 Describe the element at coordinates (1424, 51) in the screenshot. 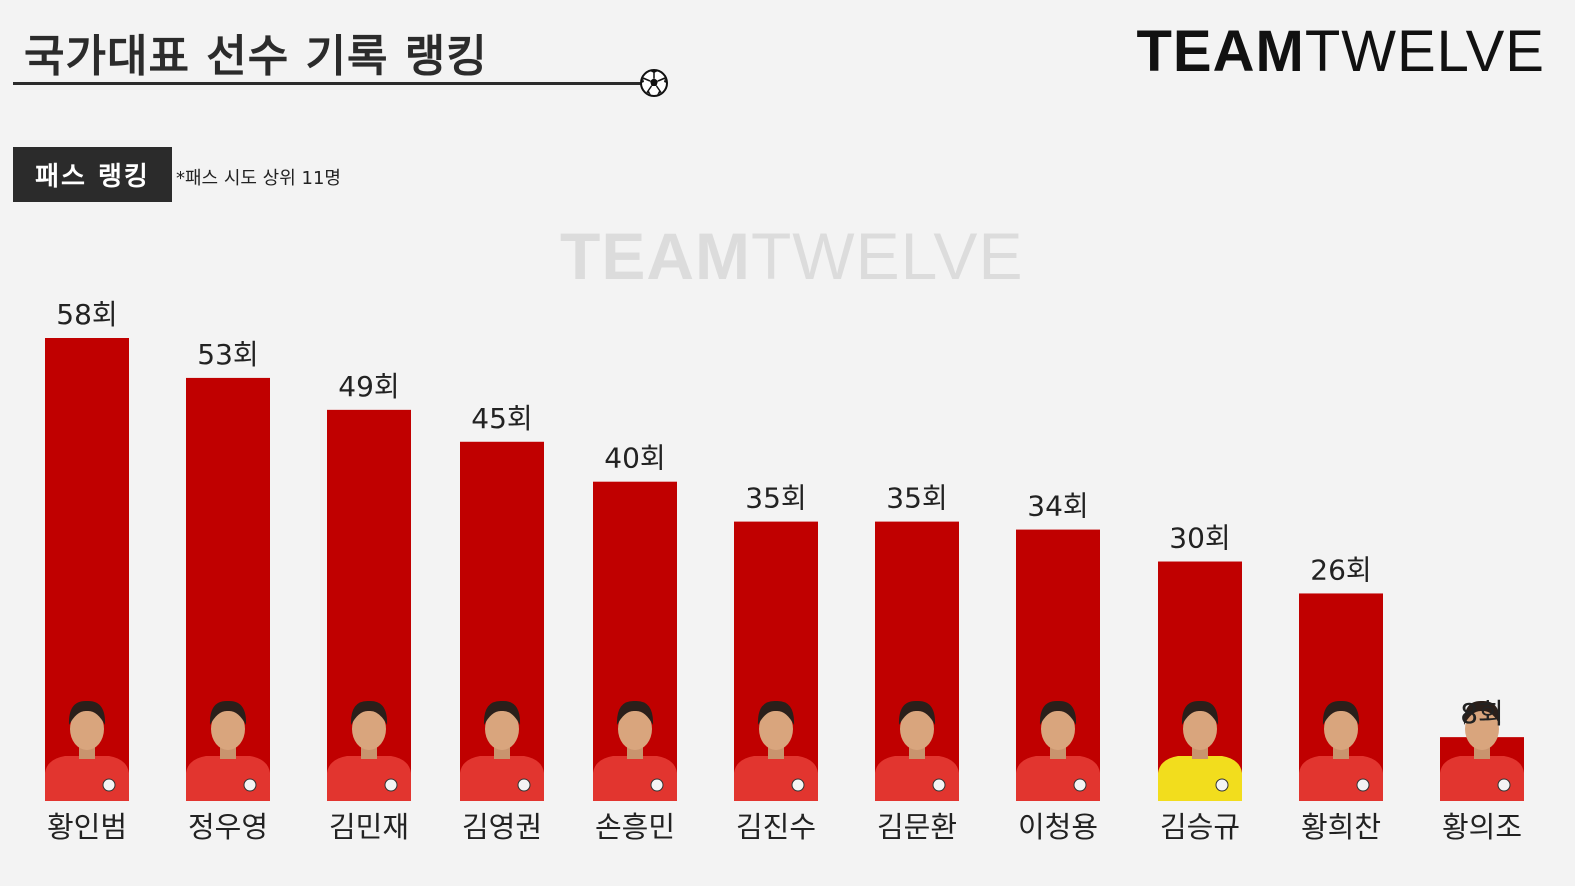

I see `brand-logo-light: TWELVE` at that location.